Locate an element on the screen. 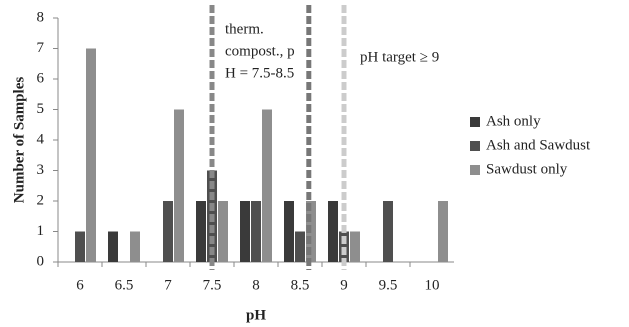 The width and height of the screenshot is (629, 327). x-tick-label: 10 is located at coordinates (432, 285).